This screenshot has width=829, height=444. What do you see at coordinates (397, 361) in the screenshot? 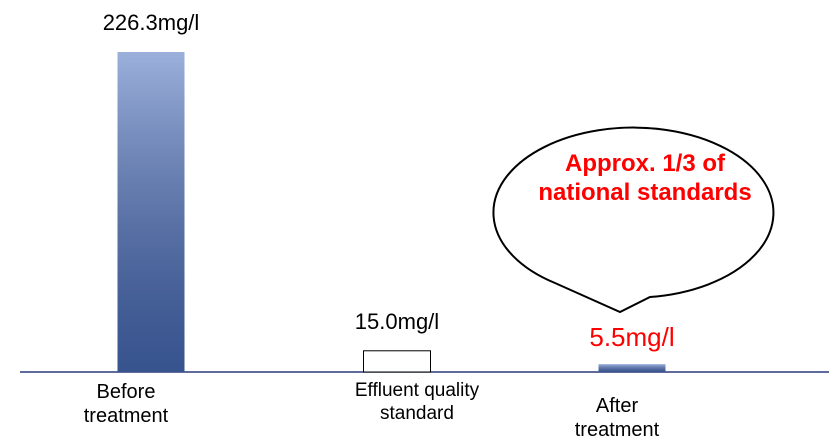
I see `bar` at bounding box center [397, 361].